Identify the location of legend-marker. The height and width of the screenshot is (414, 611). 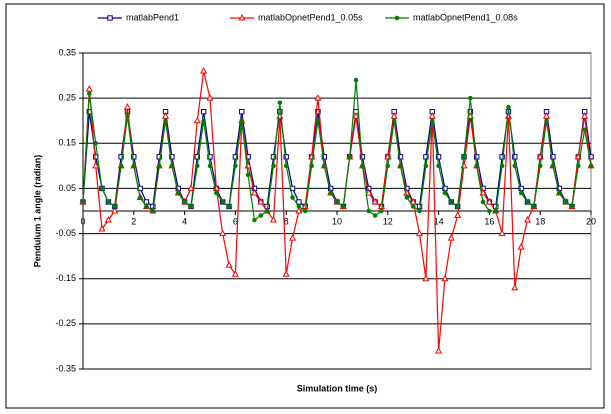
(110, 18).